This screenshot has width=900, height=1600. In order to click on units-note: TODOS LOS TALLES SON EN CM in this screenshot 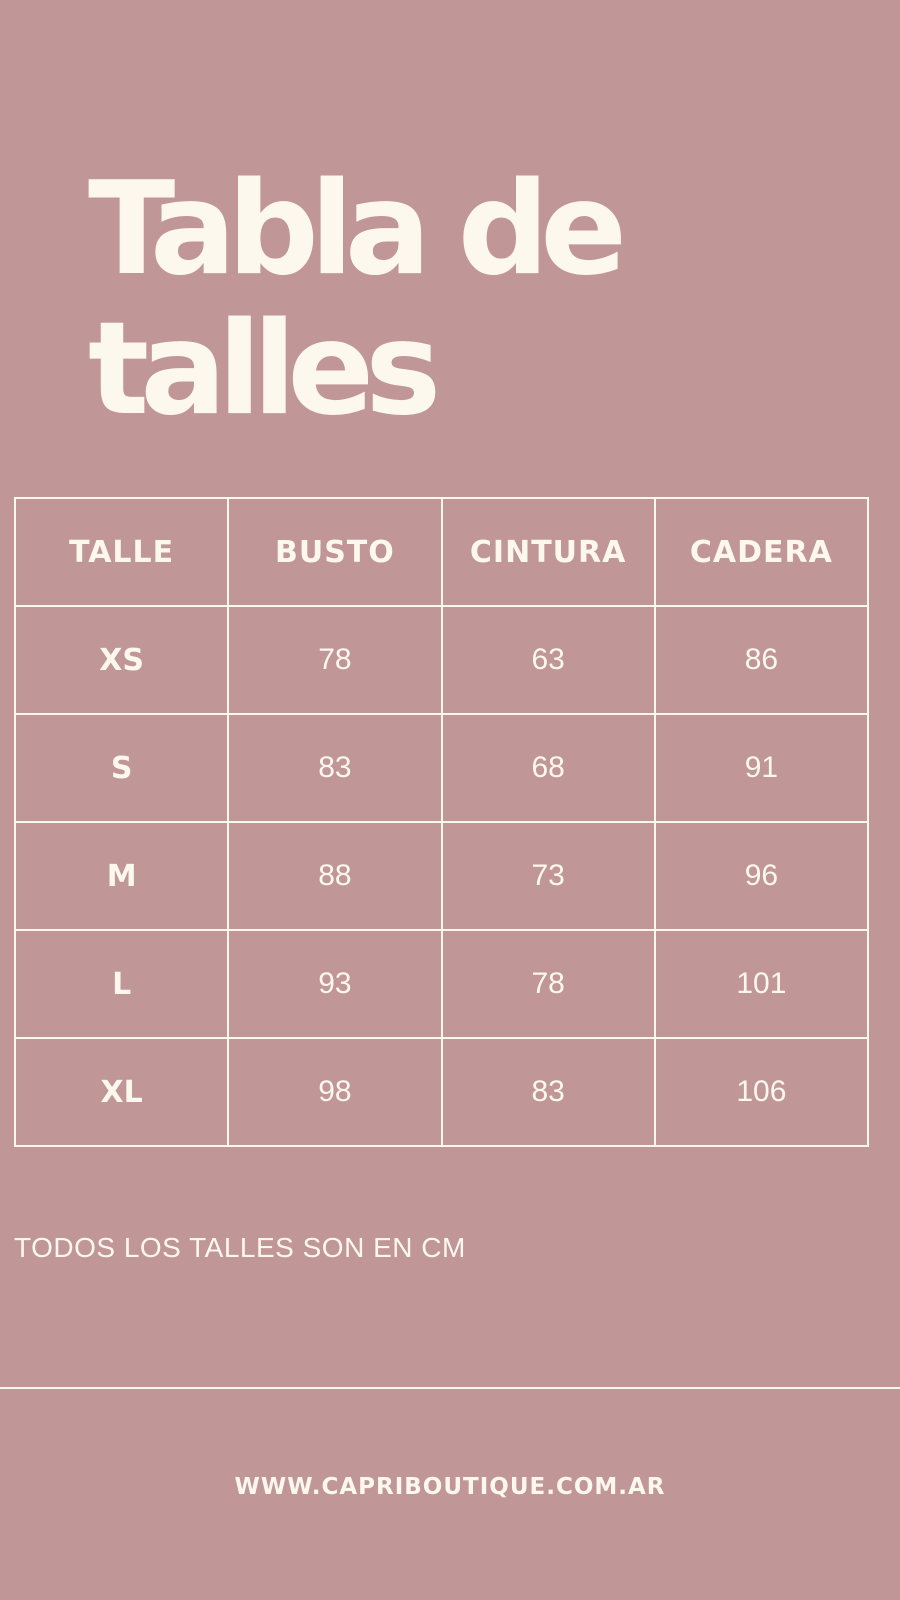, I will do `click(240, 1247)`.